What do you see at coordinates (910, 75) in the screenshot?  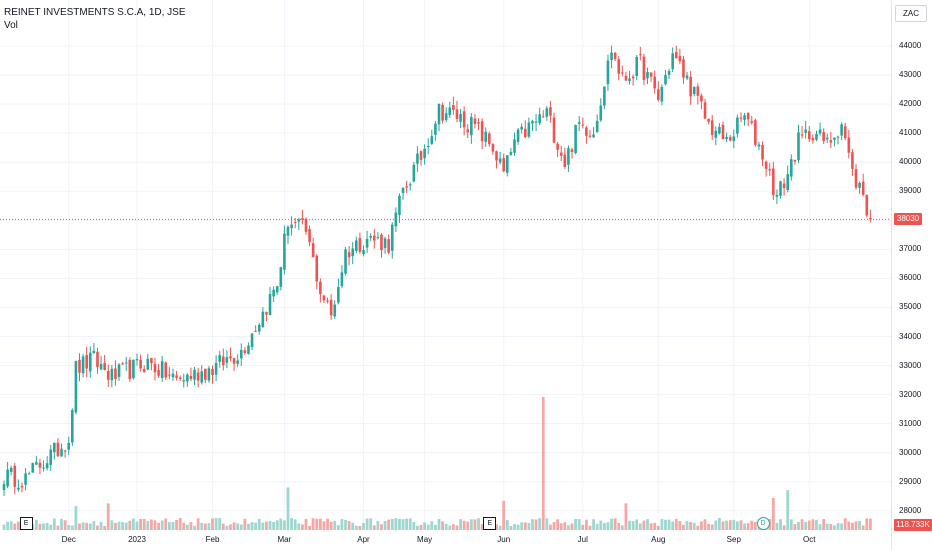 I see `y-tick-label: 43000` at bounding box center [910, 75].